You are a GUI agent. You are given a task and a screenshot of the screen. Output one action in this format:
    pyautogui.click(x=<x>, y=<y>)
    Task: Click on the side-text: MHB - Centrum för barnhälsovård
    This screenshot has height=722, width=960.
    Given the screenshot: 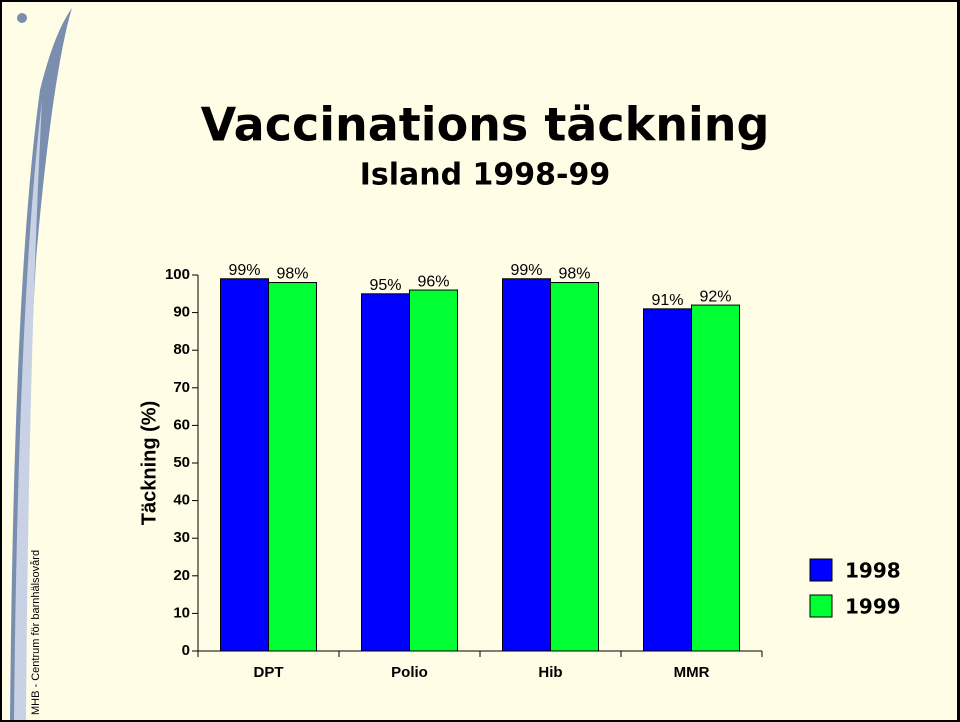 What is the action you would take?
    pyautogui.click(x=36, y=632)
    